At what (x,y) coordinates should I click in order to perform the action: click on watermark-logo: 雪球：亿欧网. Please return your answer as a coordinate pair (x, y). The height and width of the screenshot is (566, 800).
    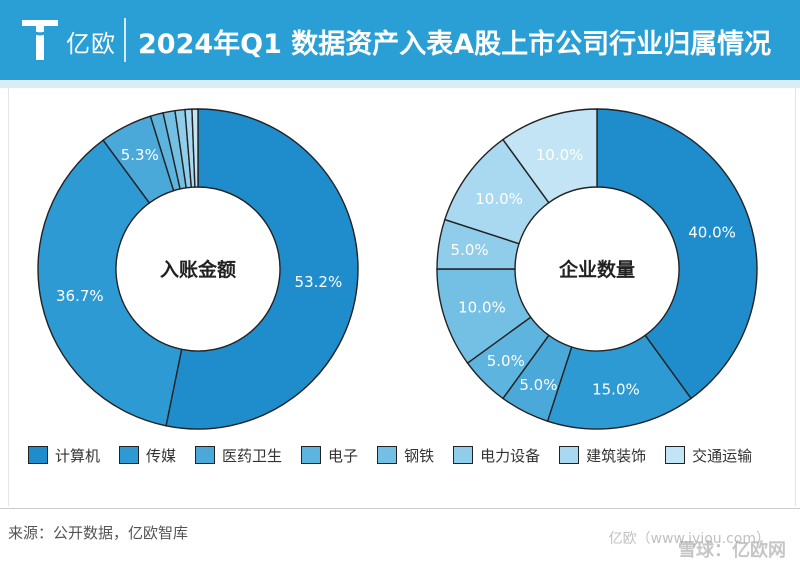
    Looking at the image, I should click on (732, 550).